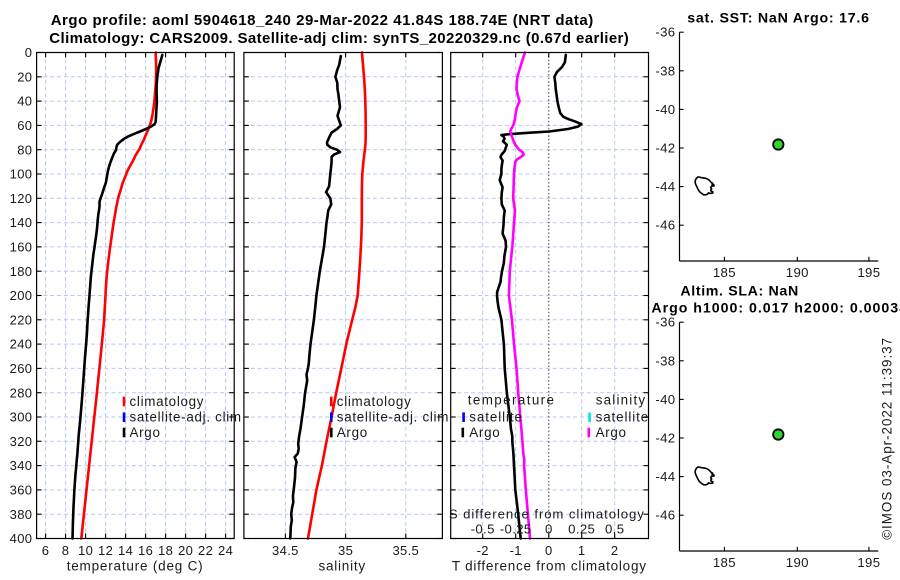  I want to click on svg-text: 240, so click(21, 344).